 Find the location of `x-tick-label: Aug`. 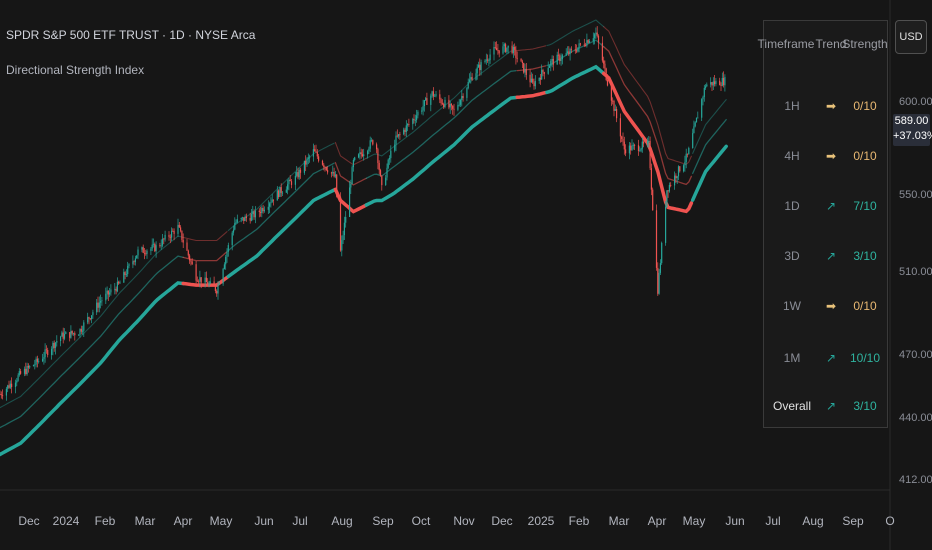

x-tick-label: Aug is located at coordinates (342, 521).